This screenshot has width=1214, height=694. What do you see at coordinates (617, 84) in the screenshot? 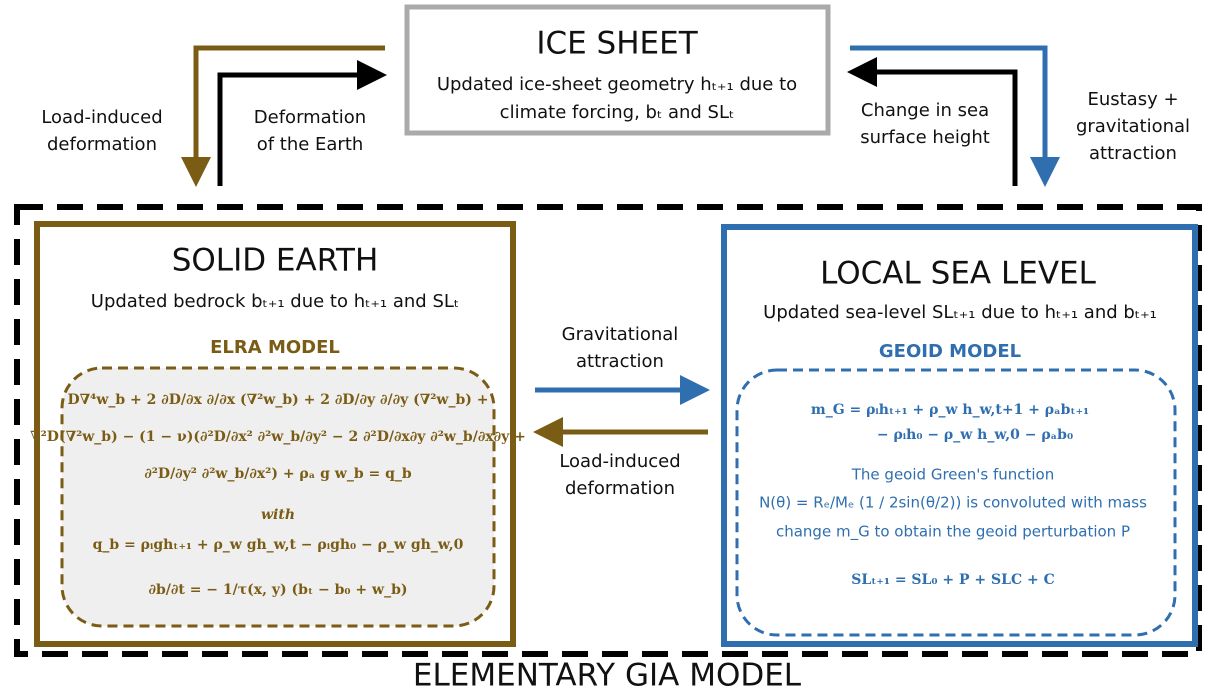
I see `ice-sheet-text: Updated ice-sheet geometry hₜ₊₁ due to` at bounding box center [617, 84].